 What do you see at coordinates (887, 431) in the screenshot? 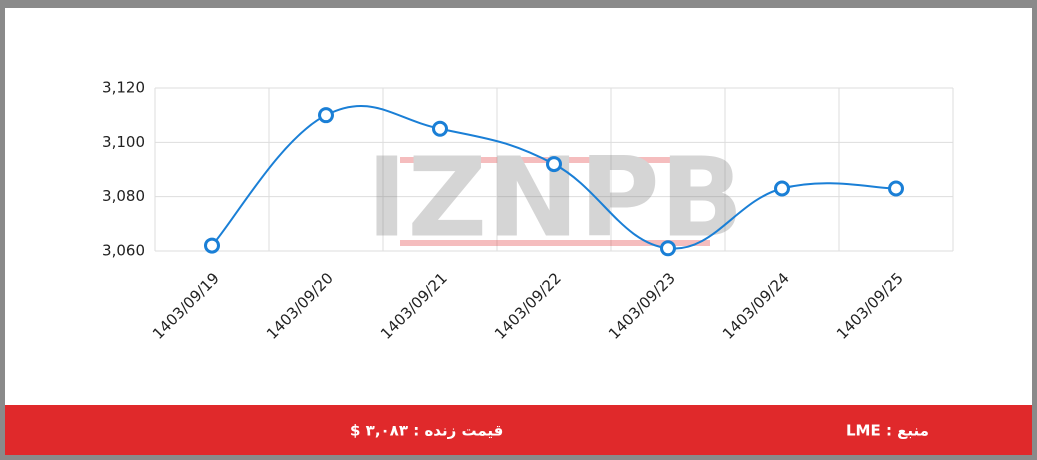
I see `source-label: منبع : LME` at bounding box center [887, 431].